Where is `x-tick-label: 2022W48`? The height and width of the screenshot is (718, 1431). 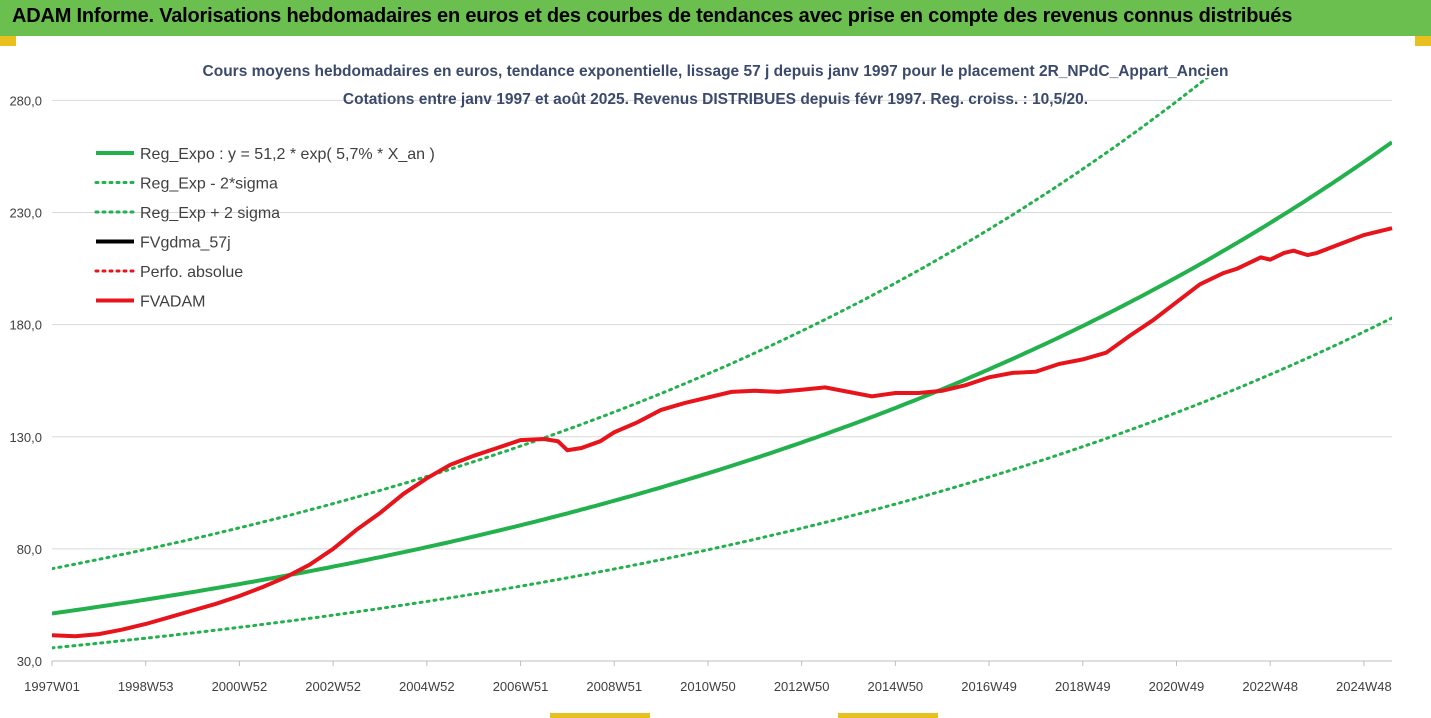
x-tick-label: 2022W48 is located at coordinates (1270, 686).